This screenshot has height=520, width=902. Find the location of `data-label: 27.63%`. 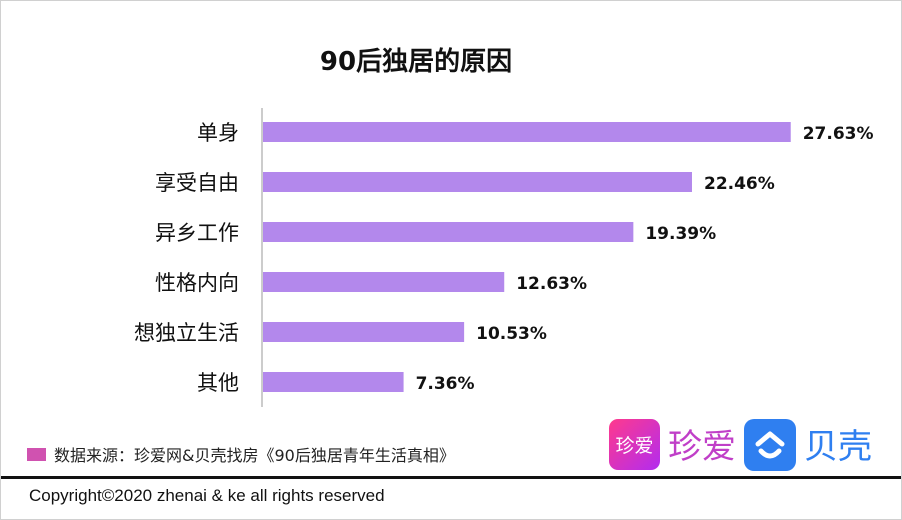

data-label: 27.63% is located at coordinates (838, 134).